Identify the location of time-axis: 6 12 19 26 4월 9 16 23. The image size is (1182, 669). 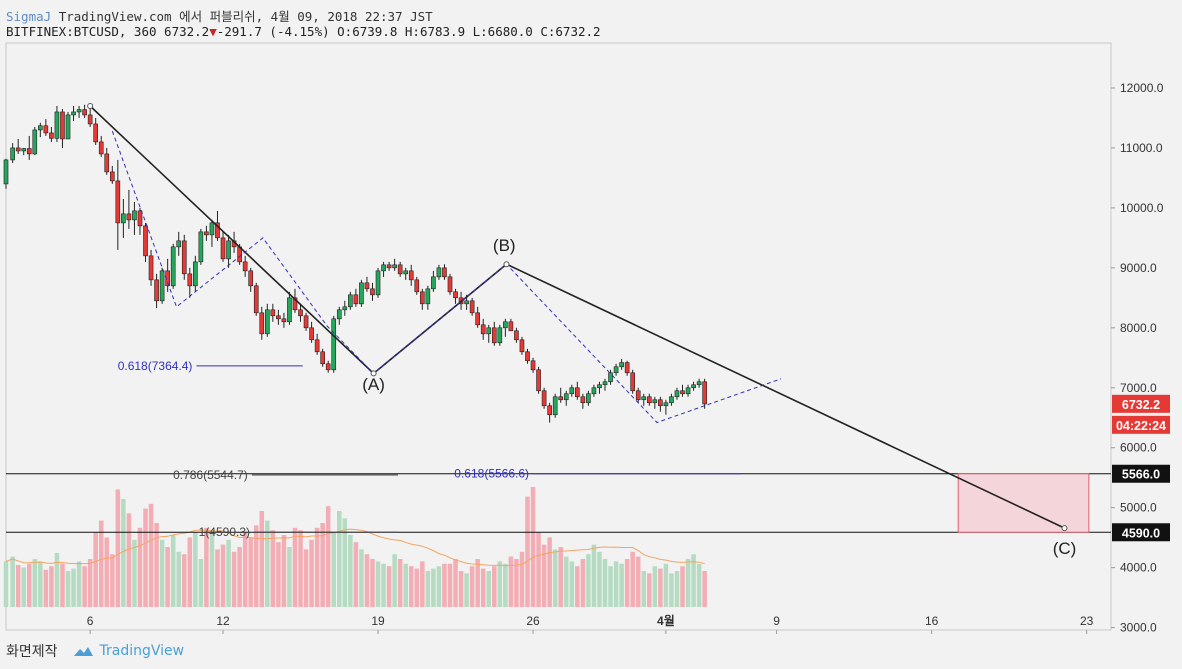
(590, 623).